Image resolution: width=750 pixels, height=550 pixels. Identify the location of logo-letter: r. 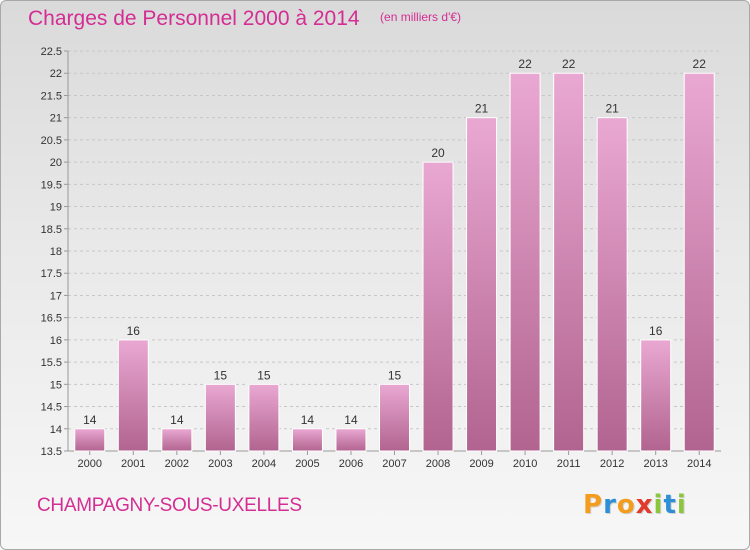
(610, 505).